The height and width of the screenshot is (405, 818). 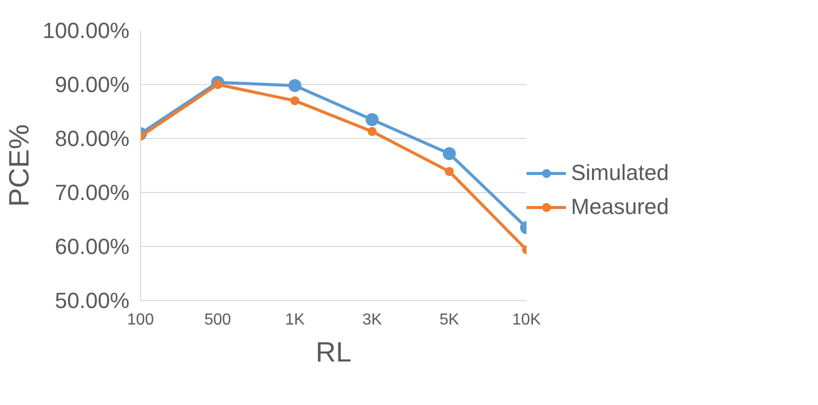 What do you see at coordinates (334, 352) in the screenshot?
I see `x-axis-title: RL` at bounding box center [334, 352].